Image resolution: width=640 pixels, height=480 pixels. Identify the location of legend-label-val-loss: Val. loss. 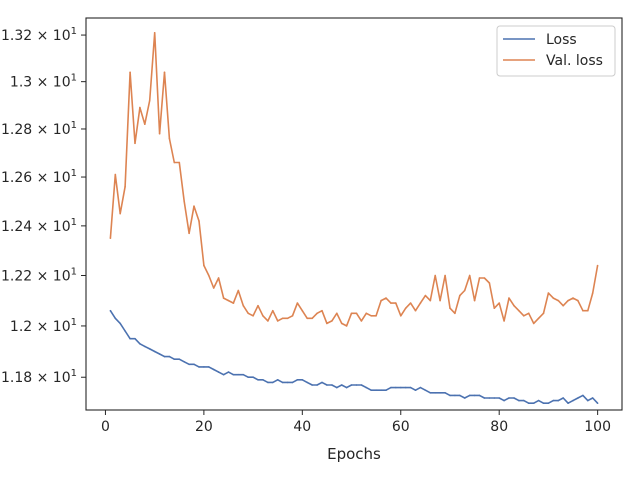
(574, 61).